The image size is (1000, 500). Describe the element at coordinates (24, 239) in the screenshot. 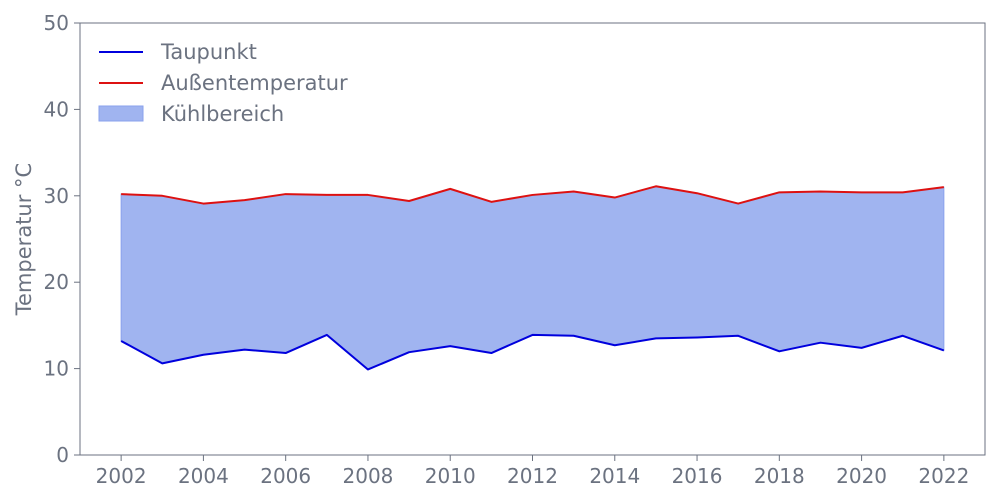

I see `y-axis-title: Temperatur °C` at that location.